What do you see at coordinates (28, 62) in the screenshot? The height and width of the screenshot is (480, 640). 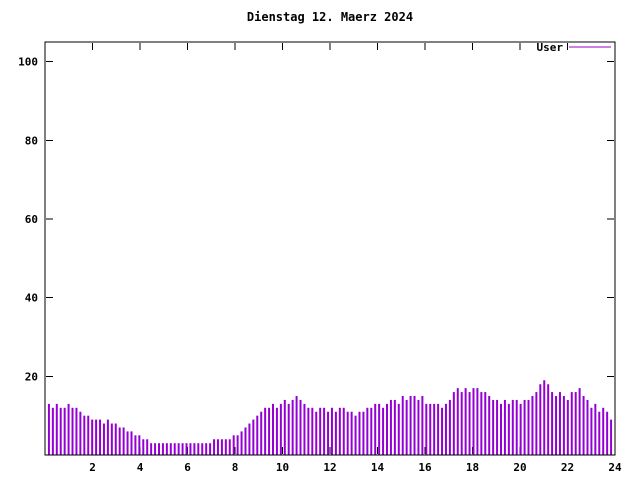 I see `y-tick-label: 100` at bounding box center [28, 62].